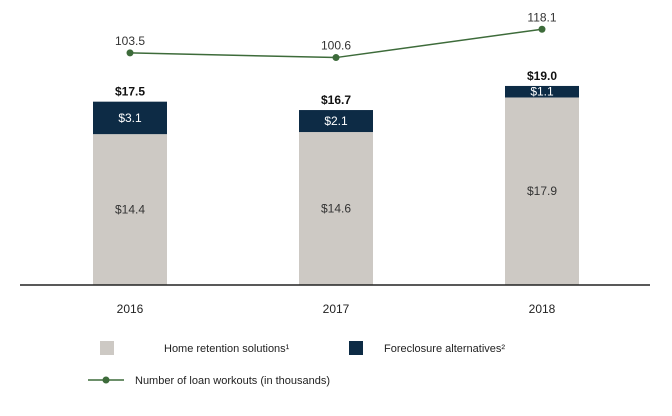 The image size is (672, 416). Describe the element at coordinates (130, 41) in the screenshot. I see `line-point-label: 103.5` at that location.